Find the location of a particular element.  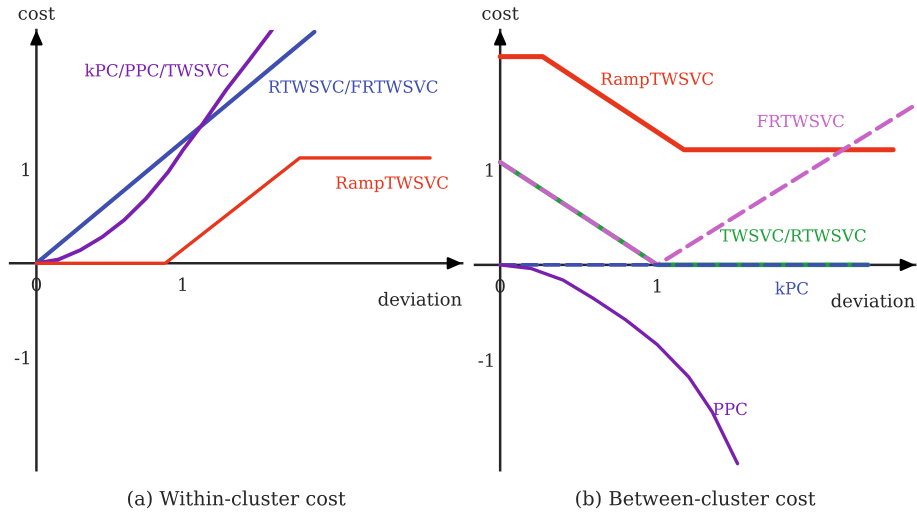

text: (b) Between-cluster cost is located at coordinates (696, 499).